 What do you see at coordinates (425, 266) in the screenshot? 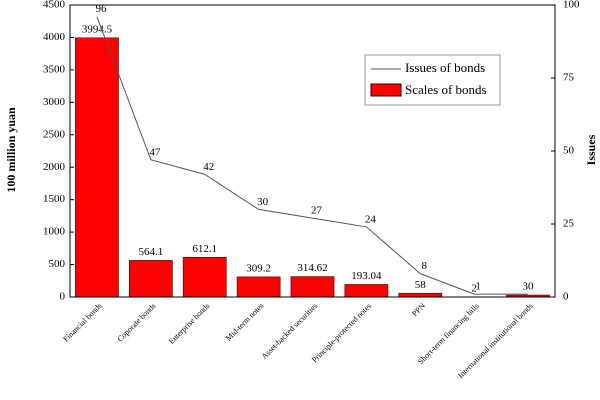
I see `line-value-label: 8` at bounding box center [425, 266].